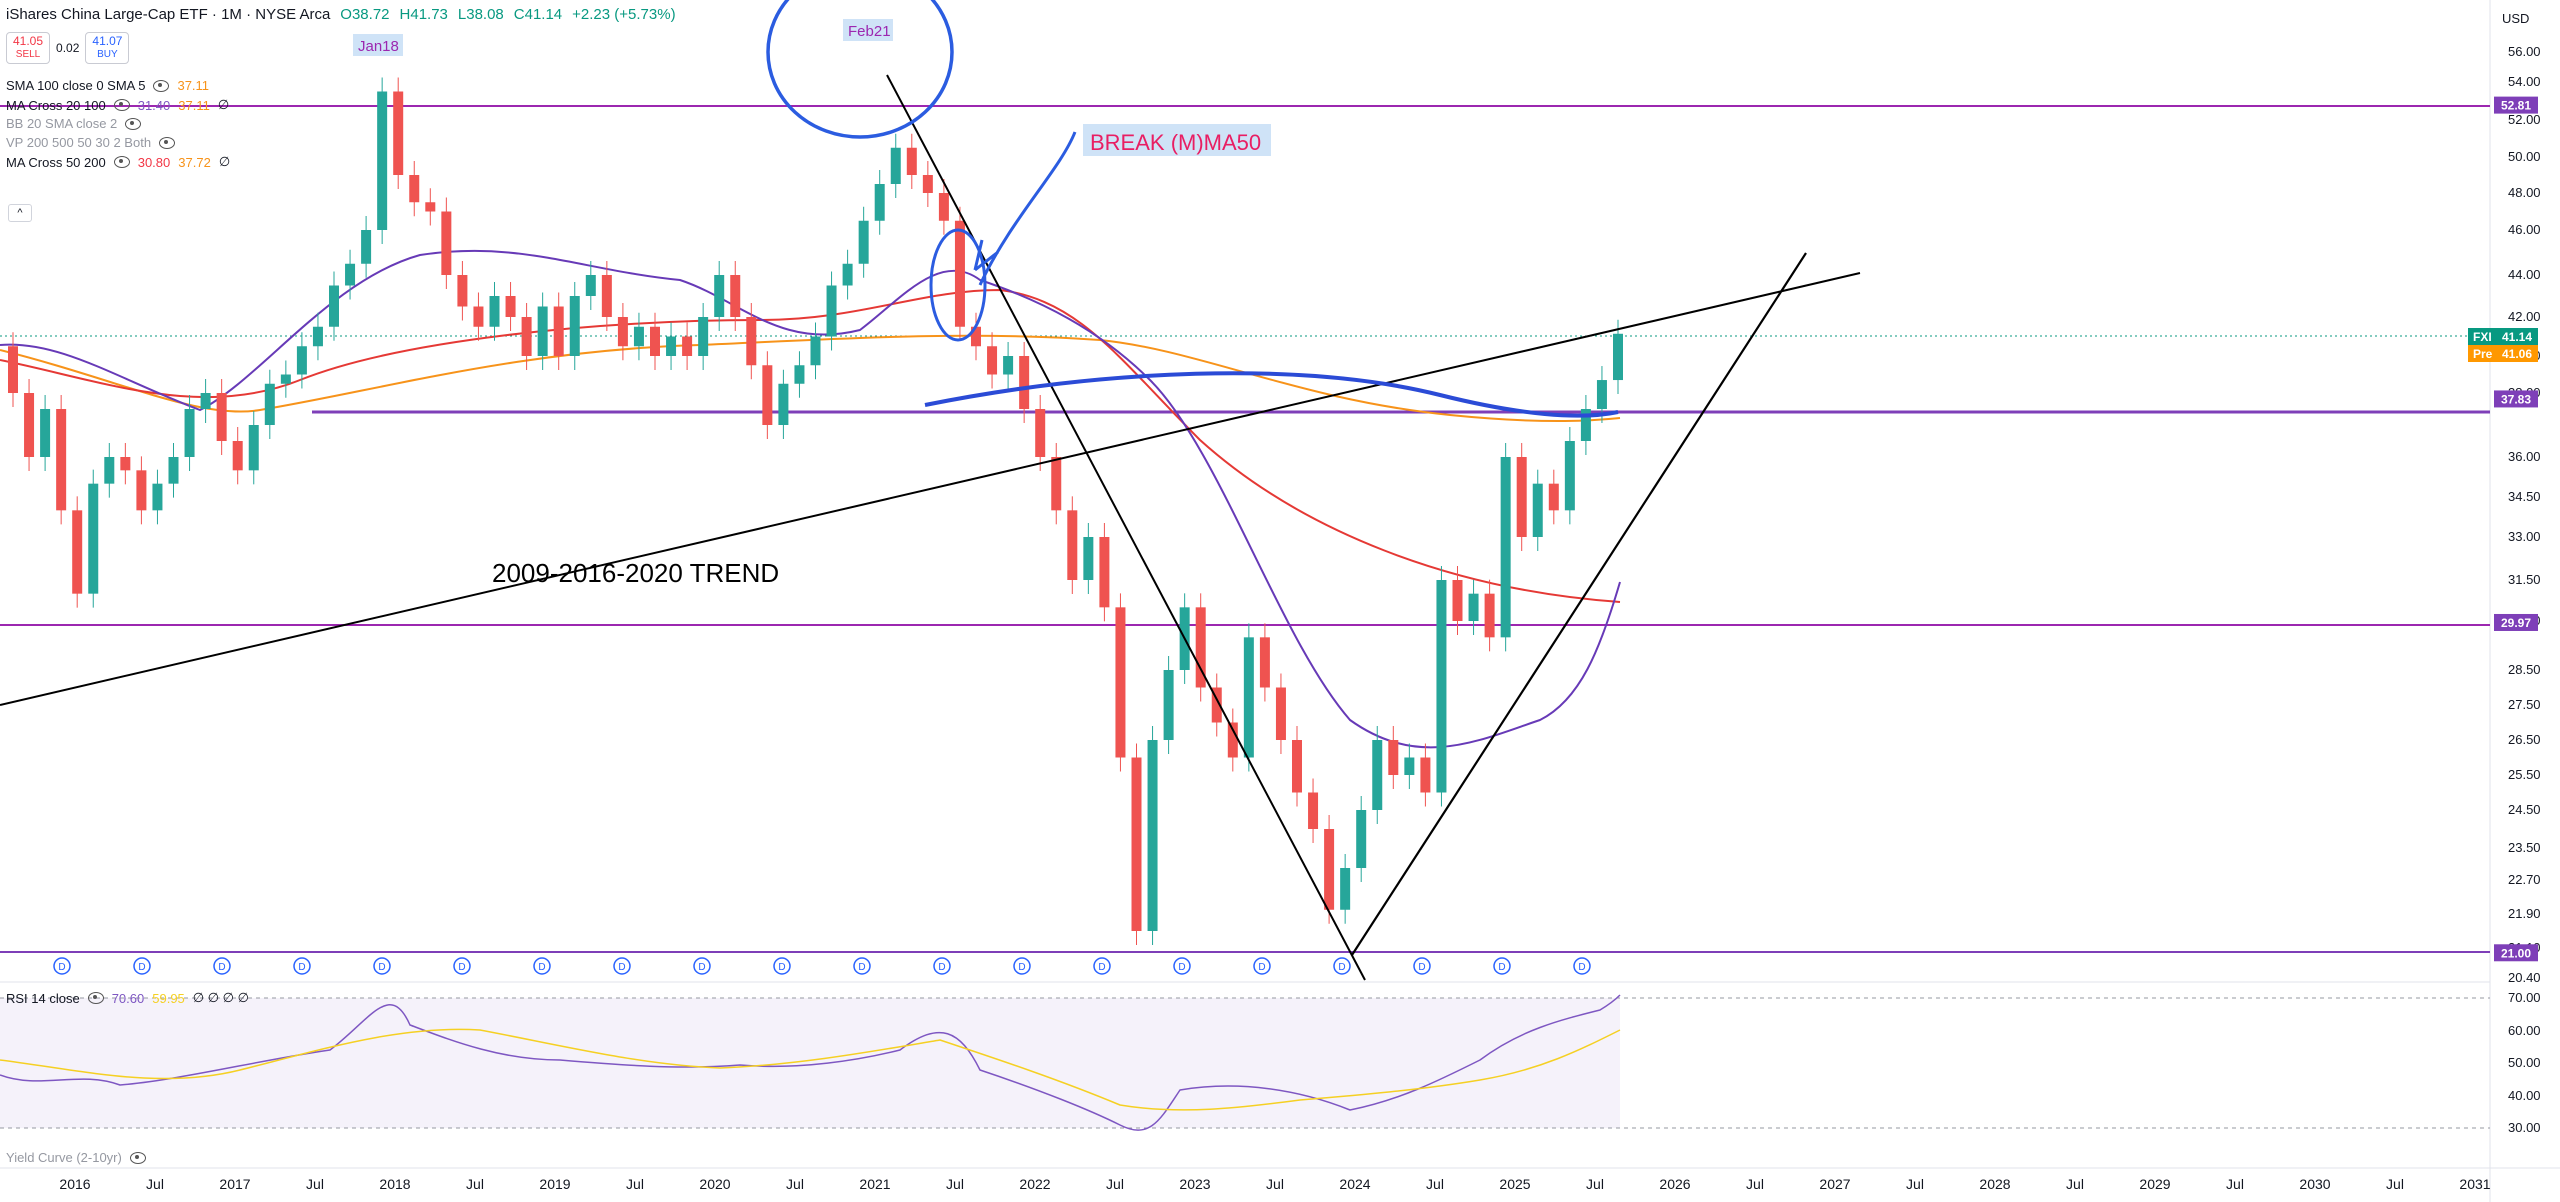 The width and height of the screenshot is (2560, 1202). What do you see at coordinates (76, 85) in the screenshot?
I see `indicator-label: SMA 100 close 0 SMA 5` at bounding box center [76, 85].